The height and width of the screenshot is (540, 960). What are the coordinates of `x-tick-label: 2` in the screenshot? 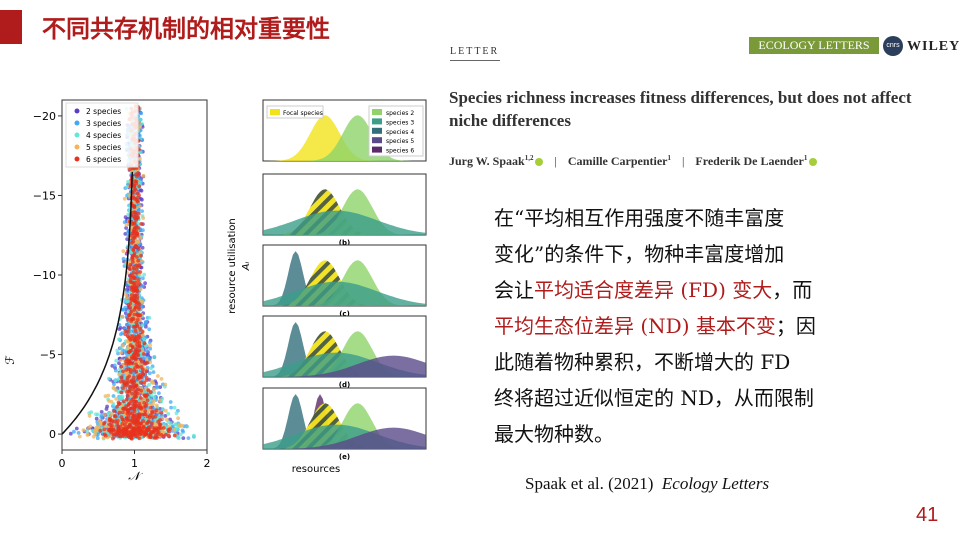 It's located at (207, 463).